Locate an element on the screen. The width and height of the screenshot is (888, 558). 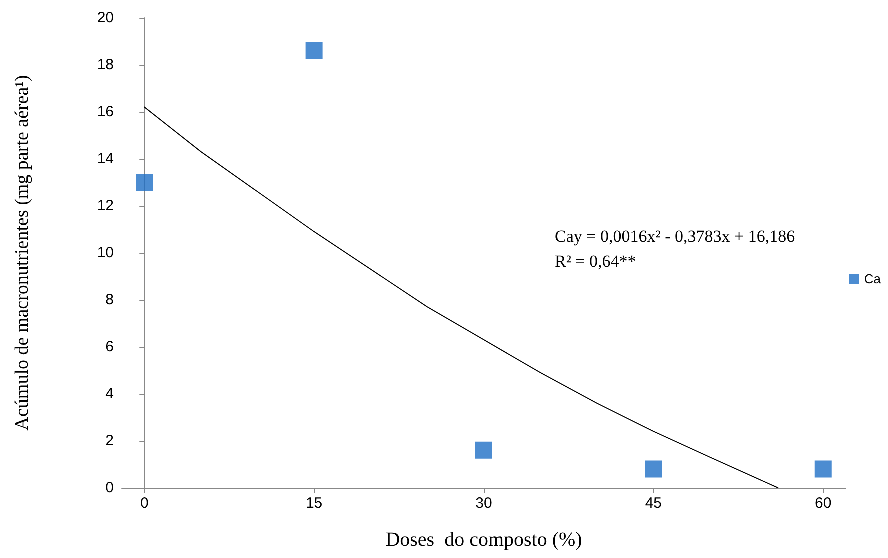
x-tick-label: 30 is located at coordinates (484, 503).